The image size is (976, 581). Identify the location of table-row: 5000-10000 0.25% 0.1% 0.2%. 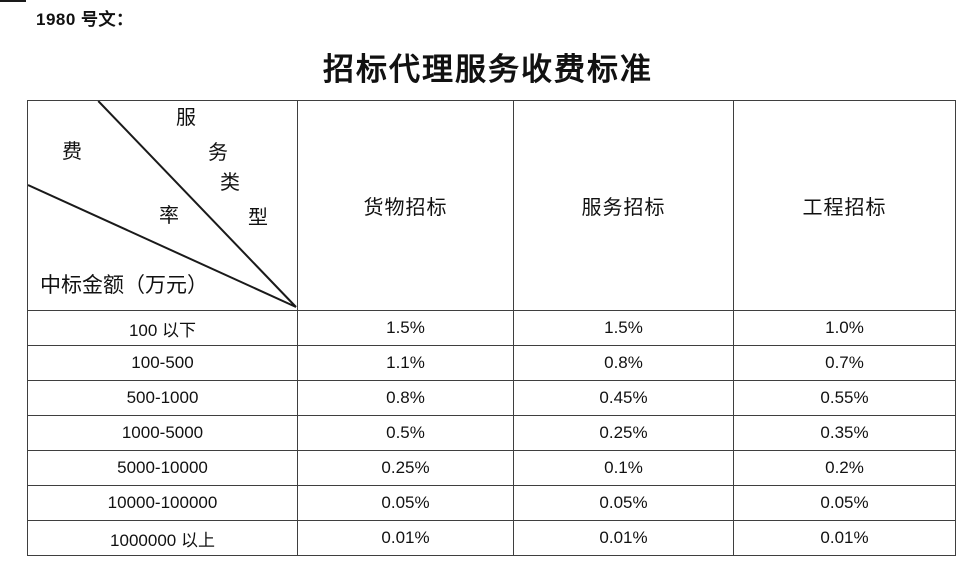
(491, 468).